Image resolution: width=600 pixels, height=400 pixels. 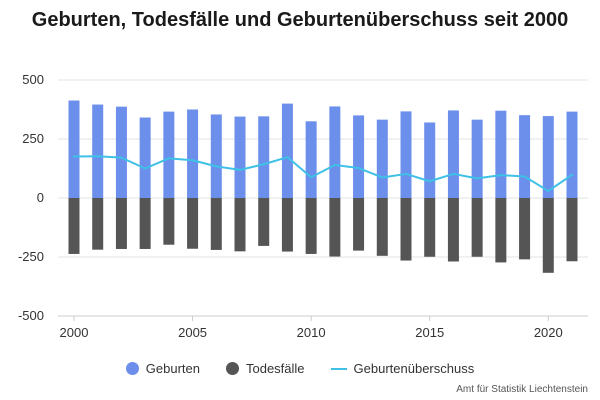 I want to click on legend-deaths-label: Todesfälle, so click(x=275, y=368).